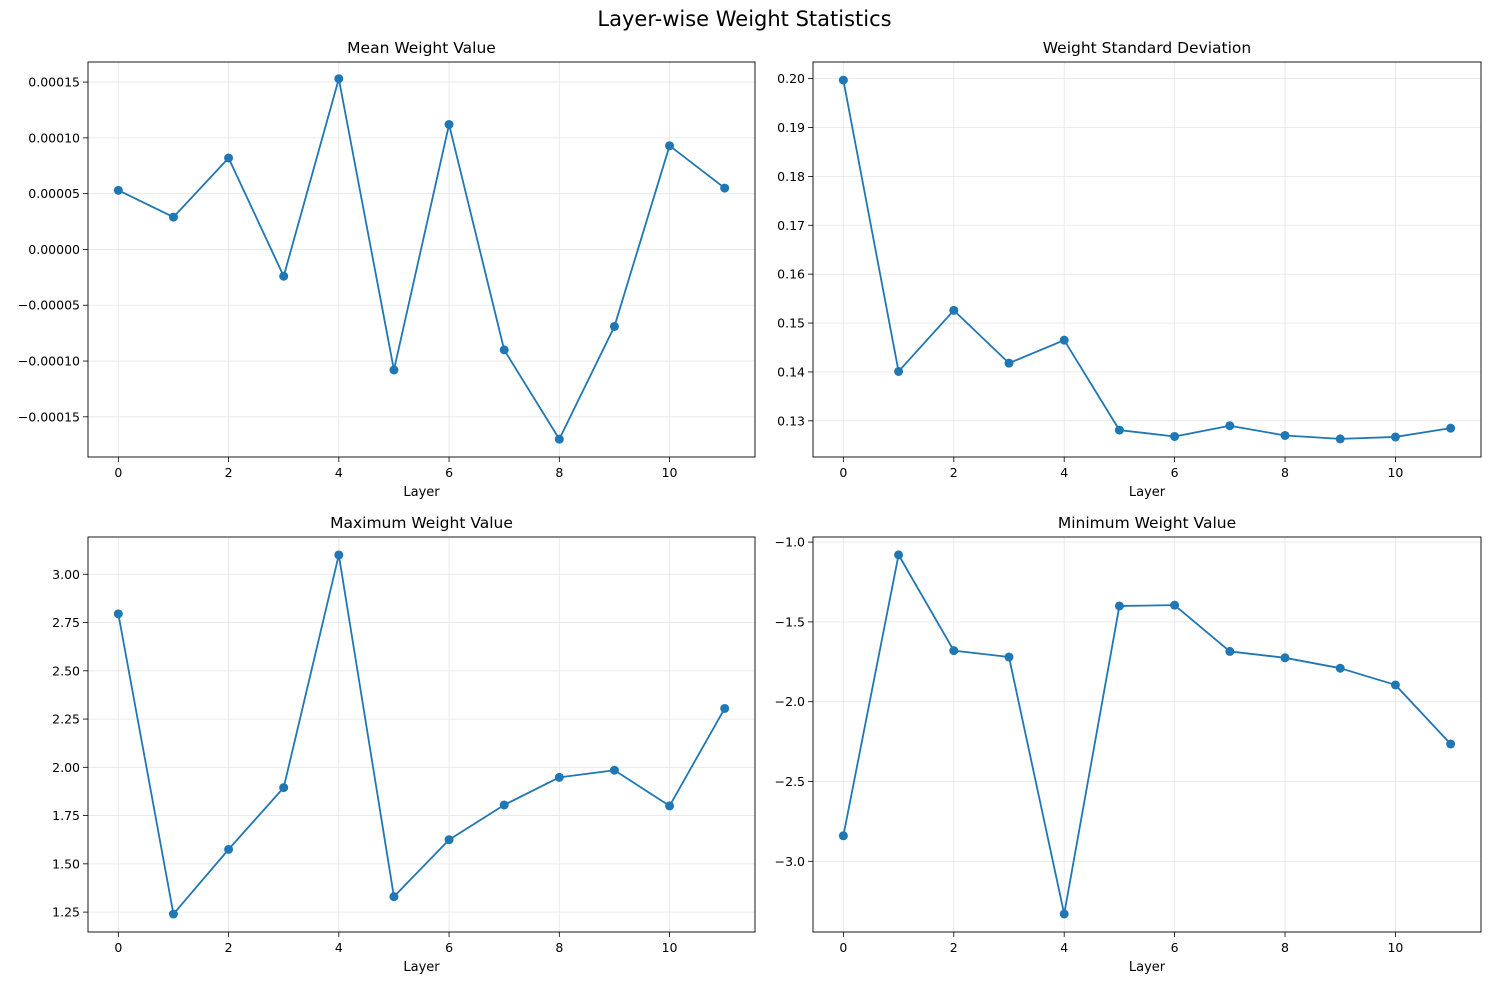 This screenshot has width=1489, height=985. What do you see at coordinates (54, 249) in the screenshot?
I see `y-tick-label: 0.00000` at bounding box center [54, 249].